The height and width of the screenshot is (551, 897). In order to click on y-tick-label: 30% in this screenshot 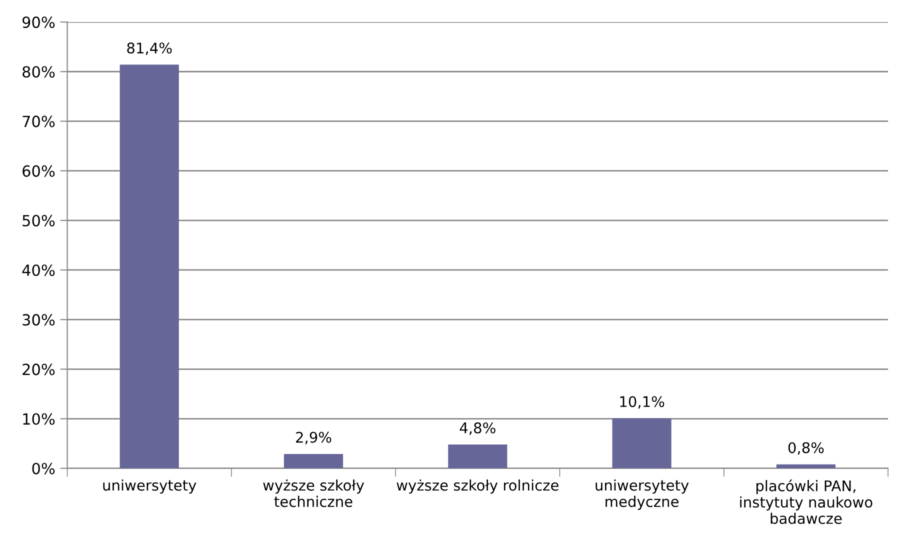, I will do `click(38, 320)`.